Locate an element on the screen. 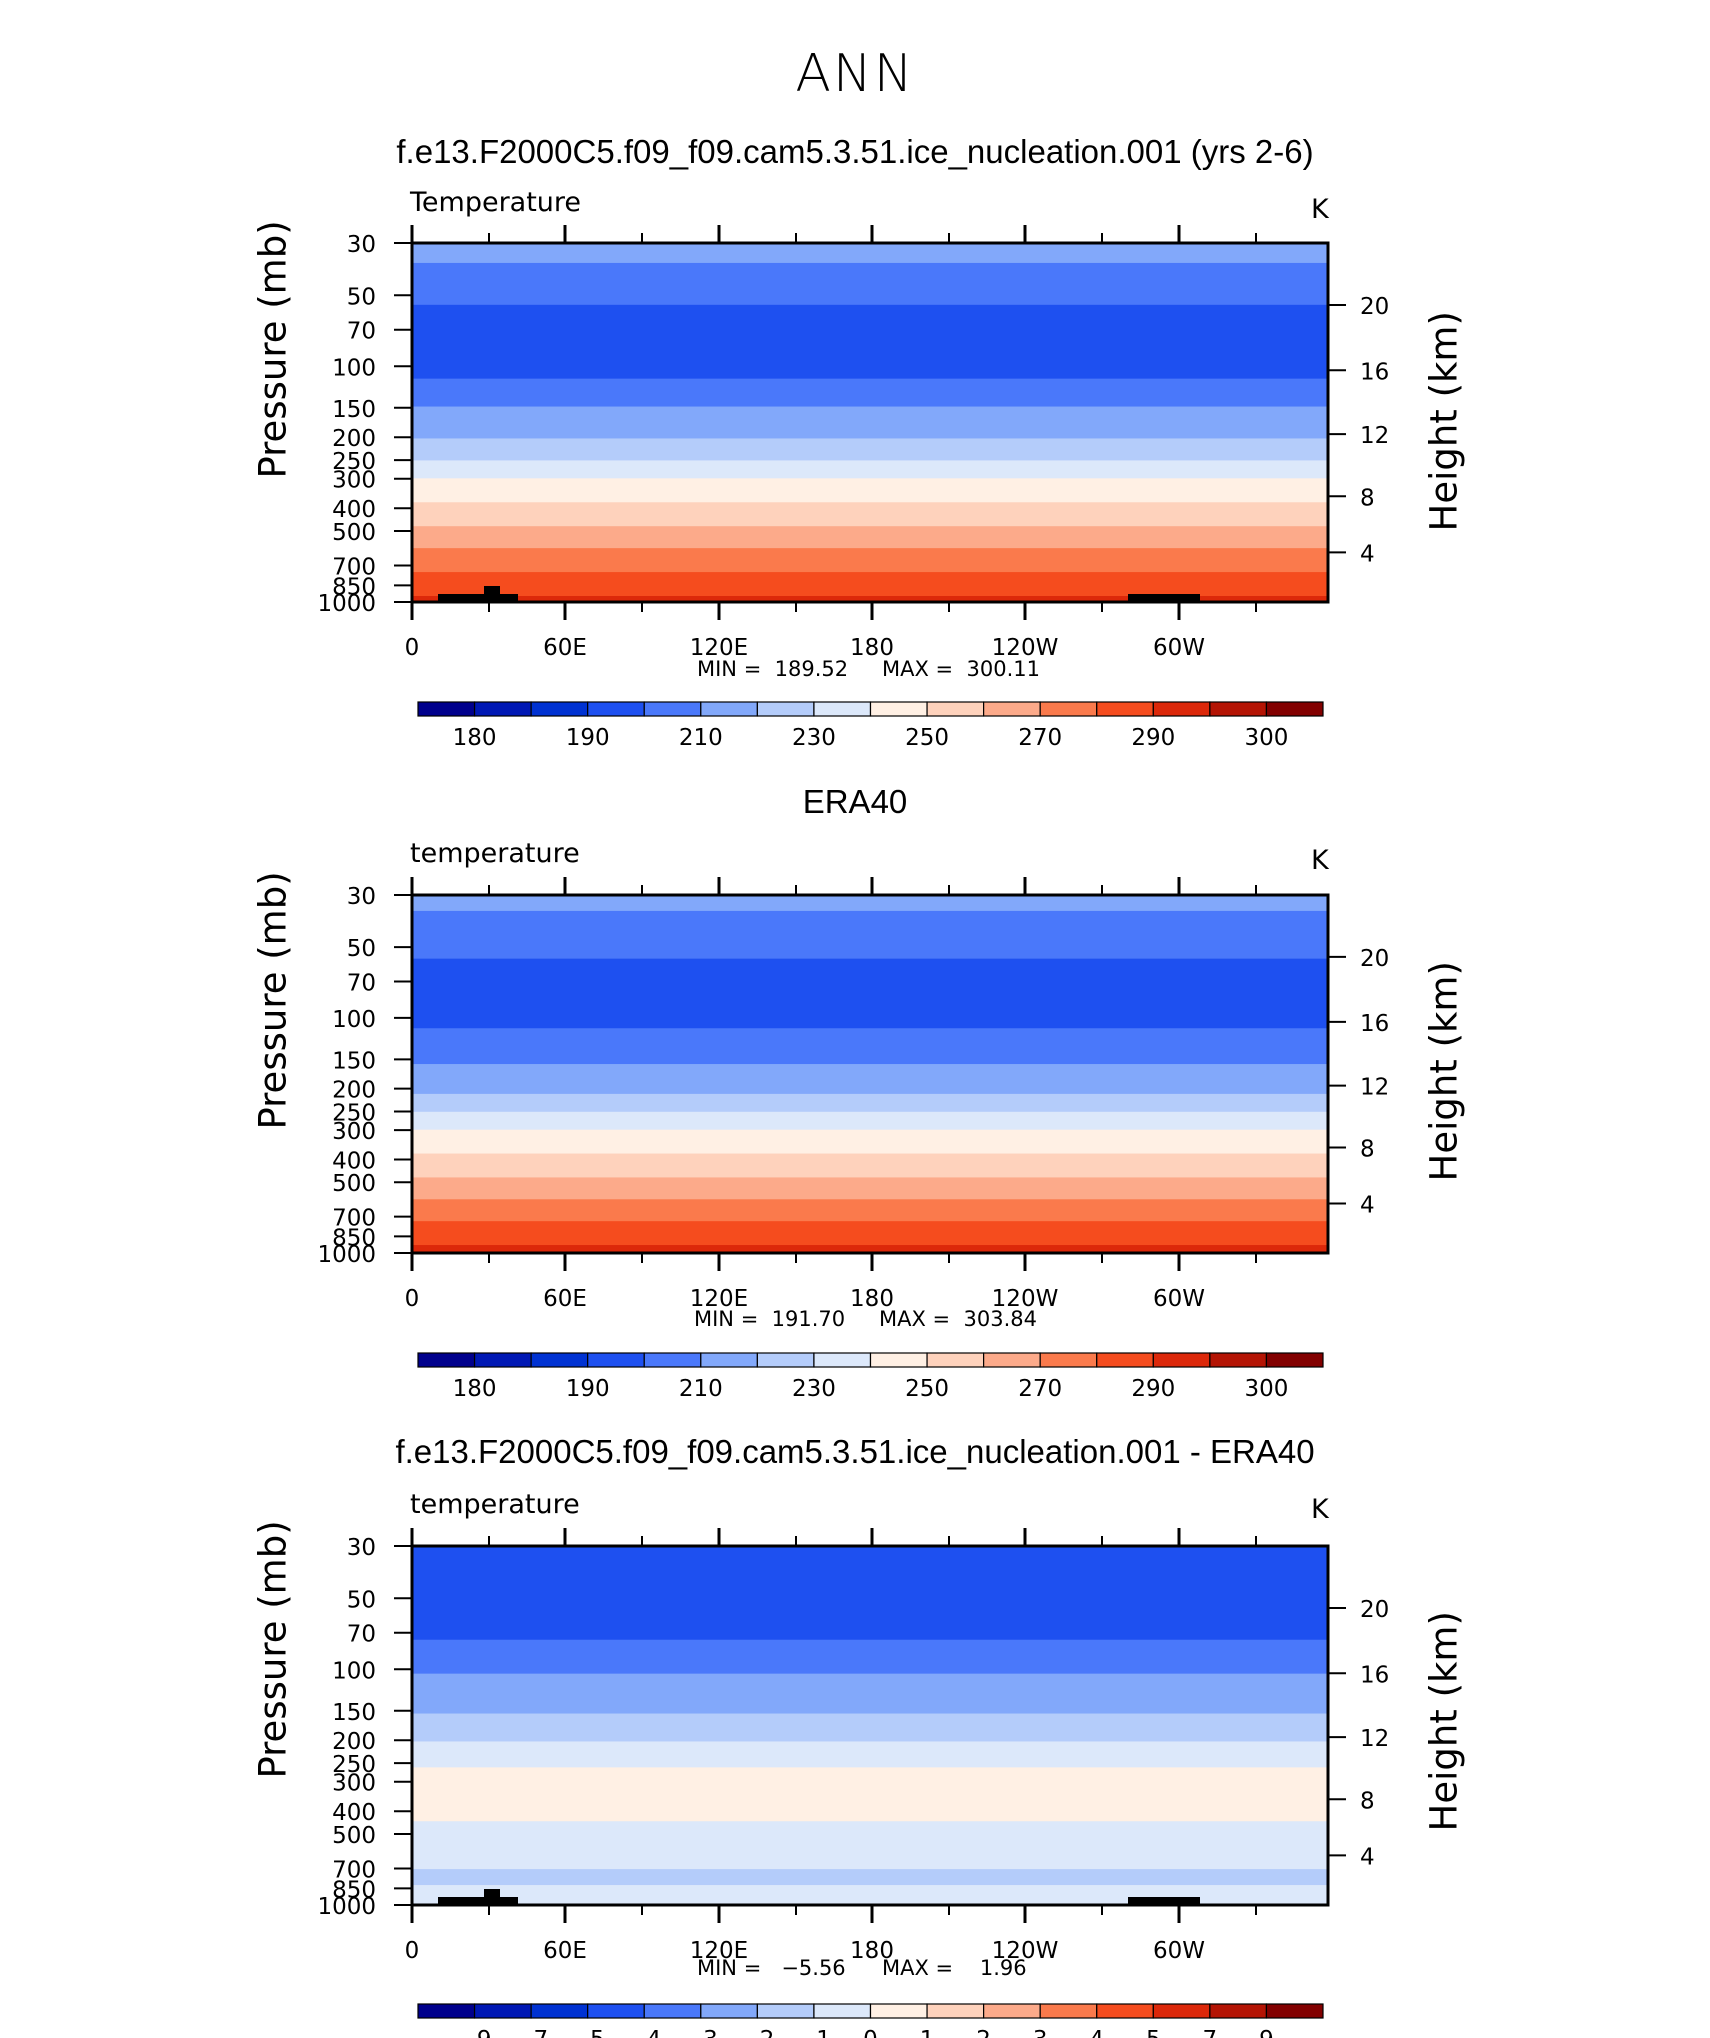 This screenshot has width=1710, height=2038. y-tick-label: 250 is located at coordinates (354, 462).